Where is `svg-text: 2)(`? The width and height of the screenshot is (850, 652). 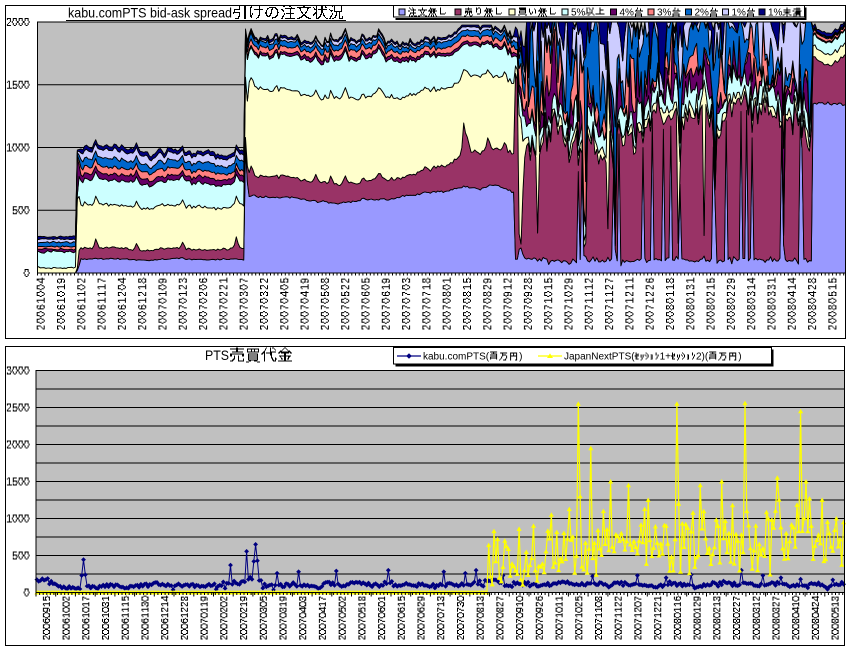 svg-text: 2)( is located at coordinates (702, 357).